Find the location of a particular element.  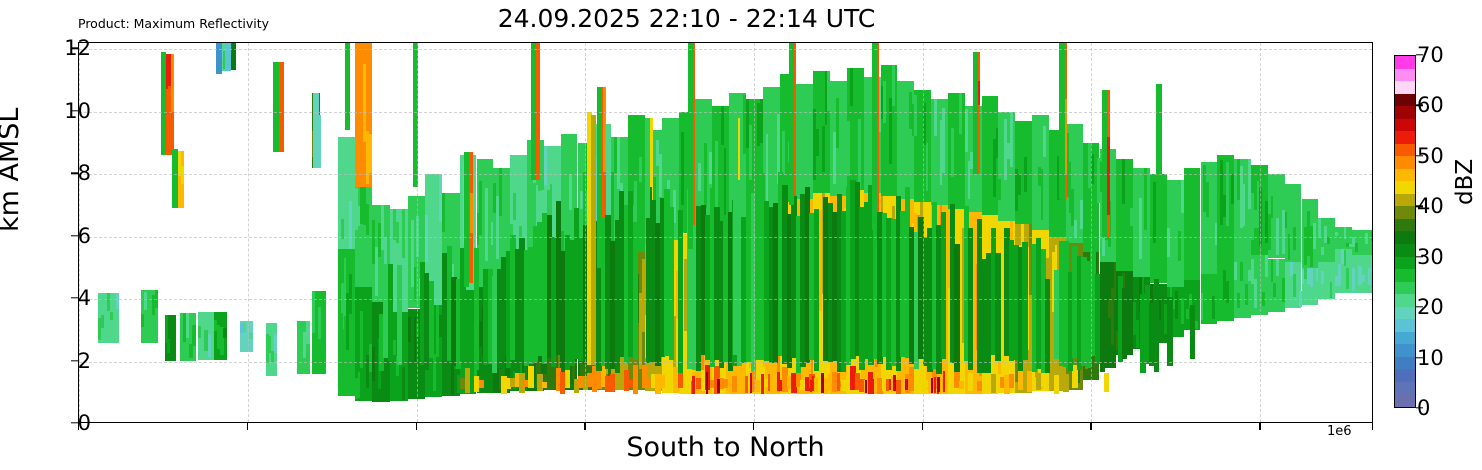

y-tick-label: 6 is located at coordinates (84, 235).